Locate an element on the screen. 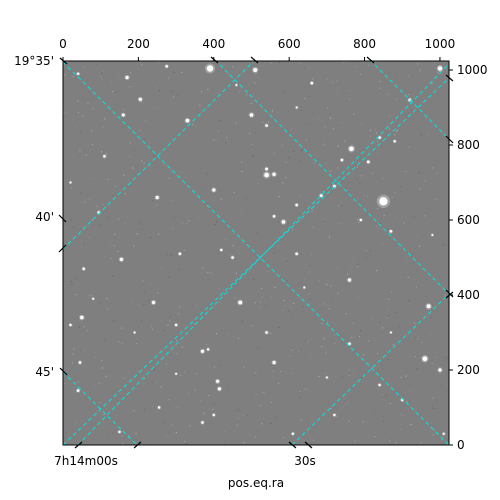 The image size is (500, 500). top-tick-label: 0 is located at coordinates (63, 44).